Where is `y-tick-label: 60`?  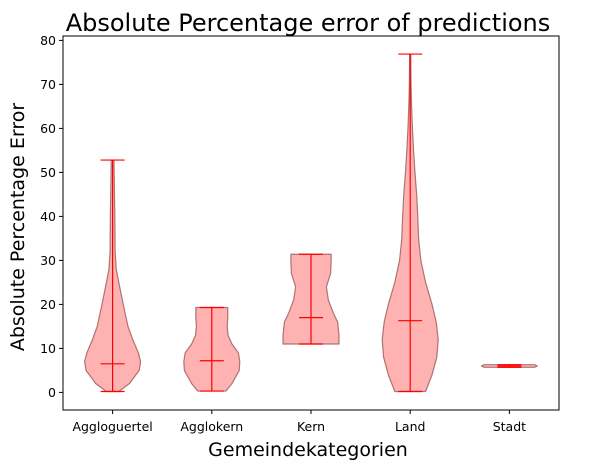 y-tick-label: 60 is located at coordinates (48, 128).